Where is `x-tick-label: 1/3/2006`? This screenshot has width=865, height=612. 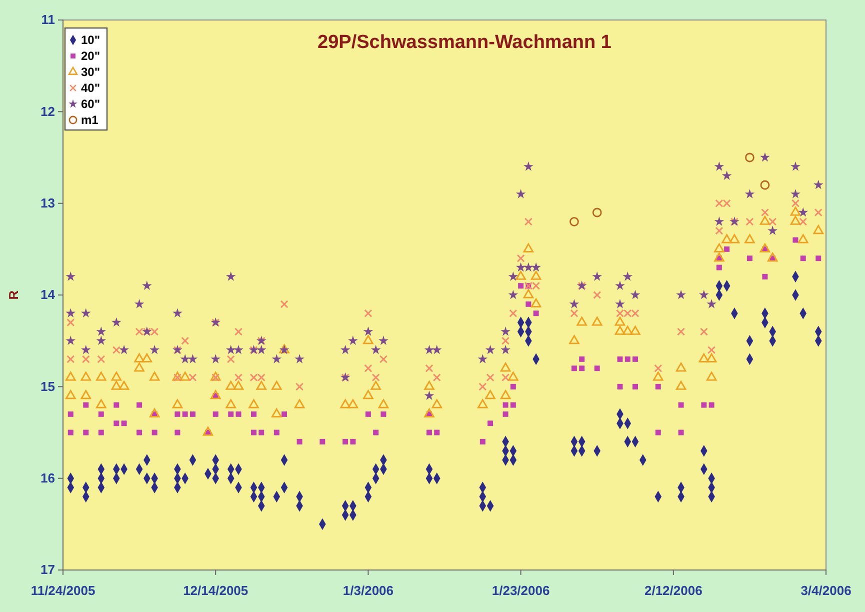
x-tick-label: 1/3/2006 is located at coordinates (368, 590).